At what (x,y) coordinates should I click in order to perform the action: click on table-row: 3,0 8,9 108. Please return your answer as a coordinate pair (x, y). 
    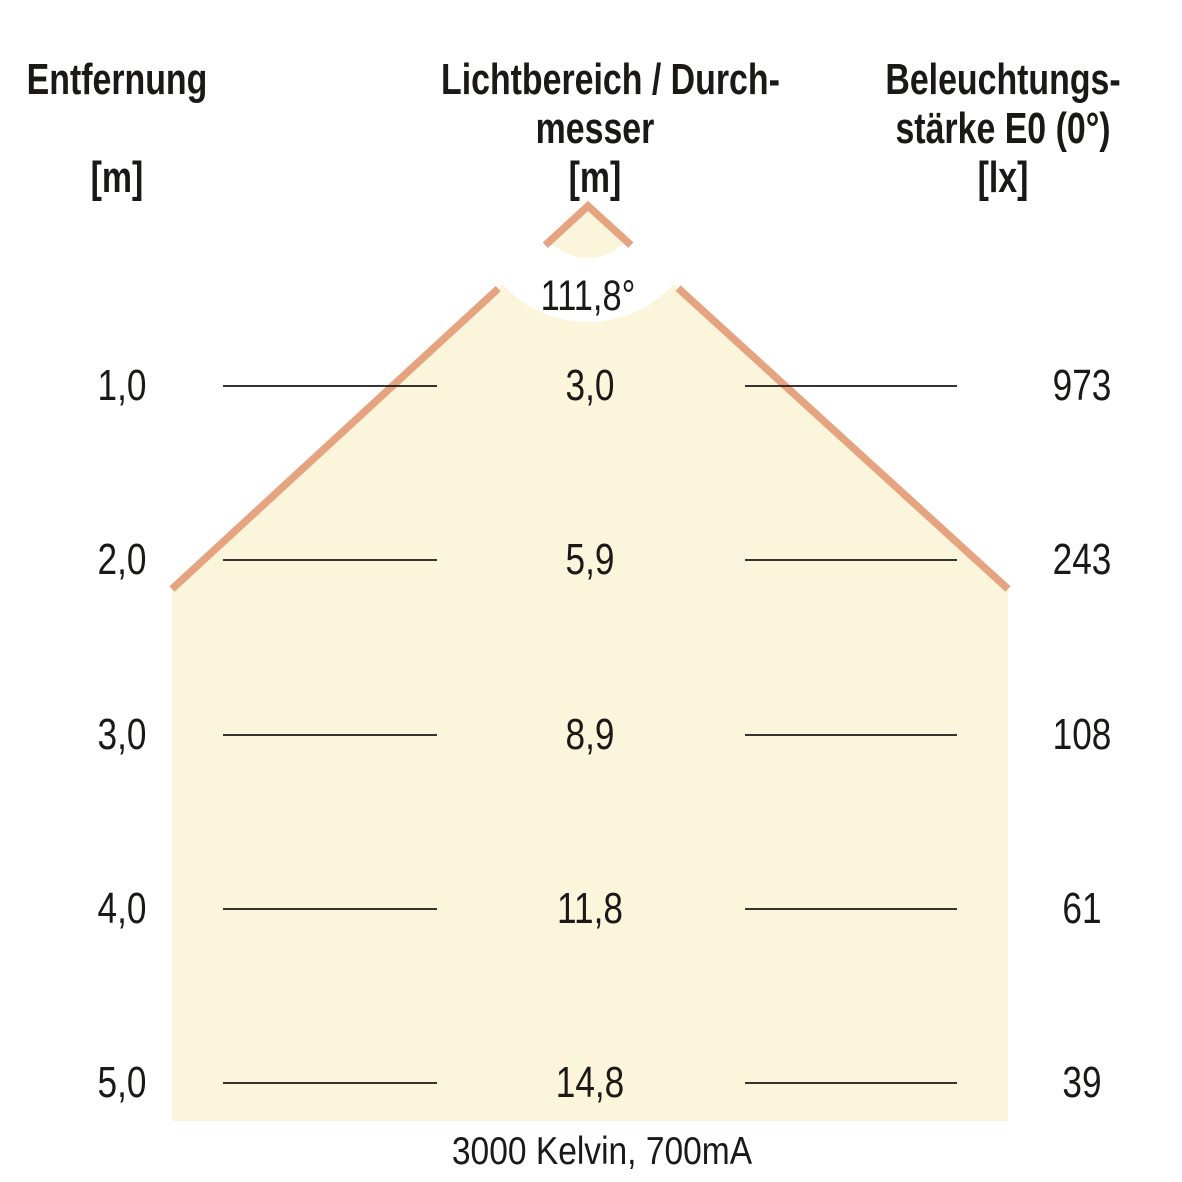
    Looking at the image, I should click on (591, 735).